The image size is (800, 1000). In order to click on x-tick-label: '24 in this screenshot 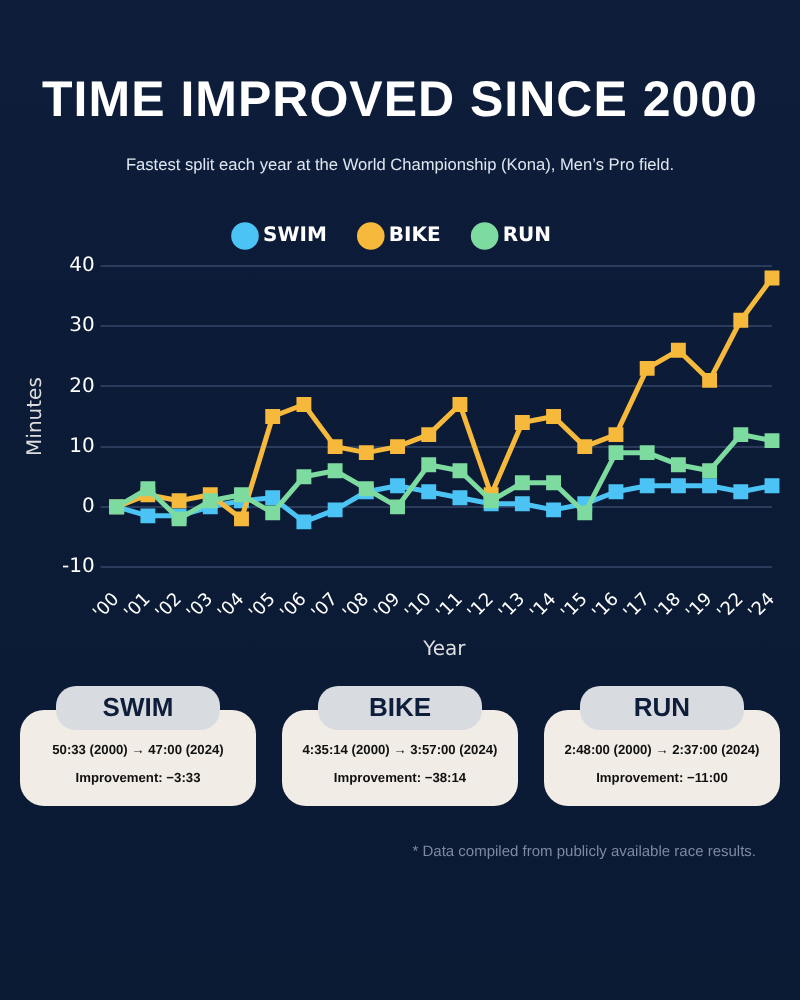, I will do `click(762, 606)`.